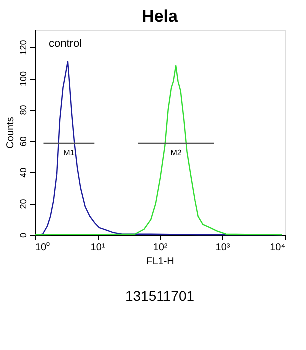 This screenshot has height=350, width=306. I want to click on x-tick-label: 10¹, so click(98, 248).